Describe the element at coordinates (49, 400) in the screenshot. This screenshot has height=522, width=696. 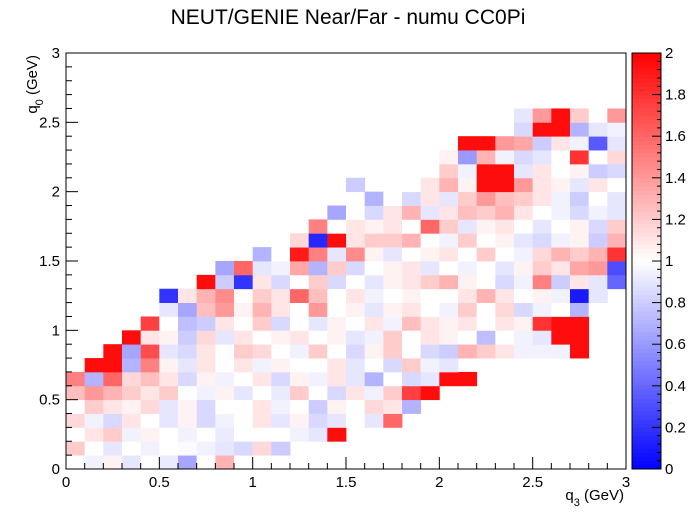
I see `y-tick-label: 0.5` at that location.